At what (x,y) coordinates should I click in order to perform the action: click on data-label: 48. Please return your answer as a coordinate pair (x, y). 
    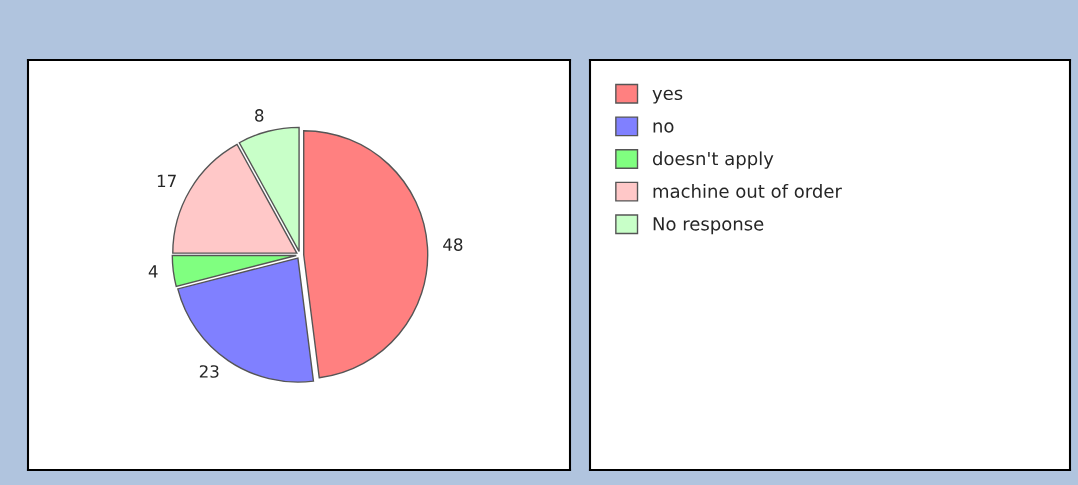
    Looking at the image, I should click on (453, 244).